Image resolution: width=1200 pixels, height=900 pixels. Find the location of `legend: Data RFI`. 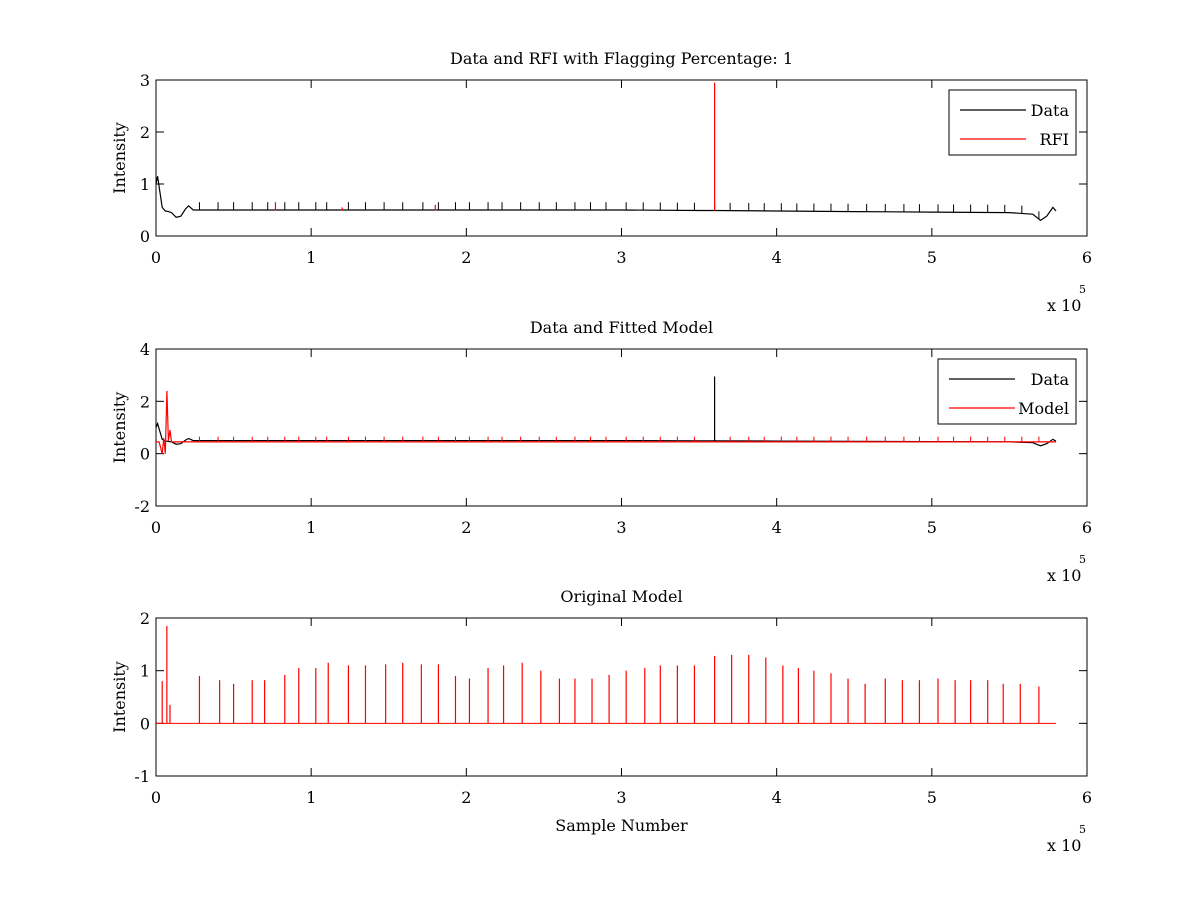

legend: Data RFI is located at coordinates (1012, 122).